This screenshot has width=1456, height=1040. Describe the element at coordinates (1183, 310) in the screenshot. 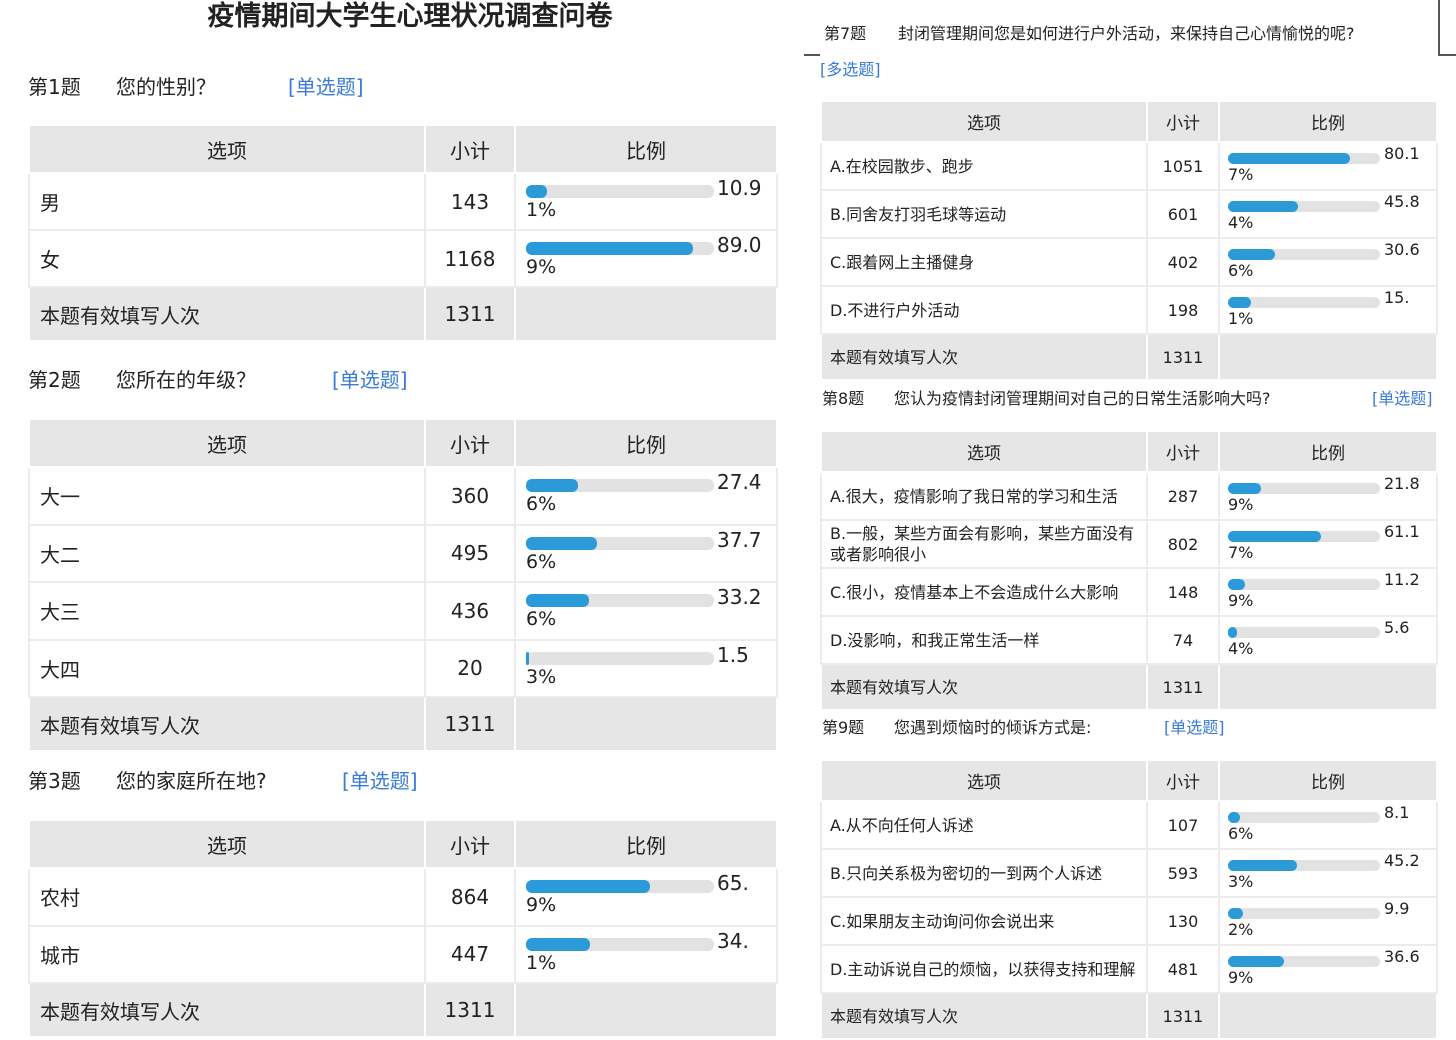

I see `count-value: 198` at that location.